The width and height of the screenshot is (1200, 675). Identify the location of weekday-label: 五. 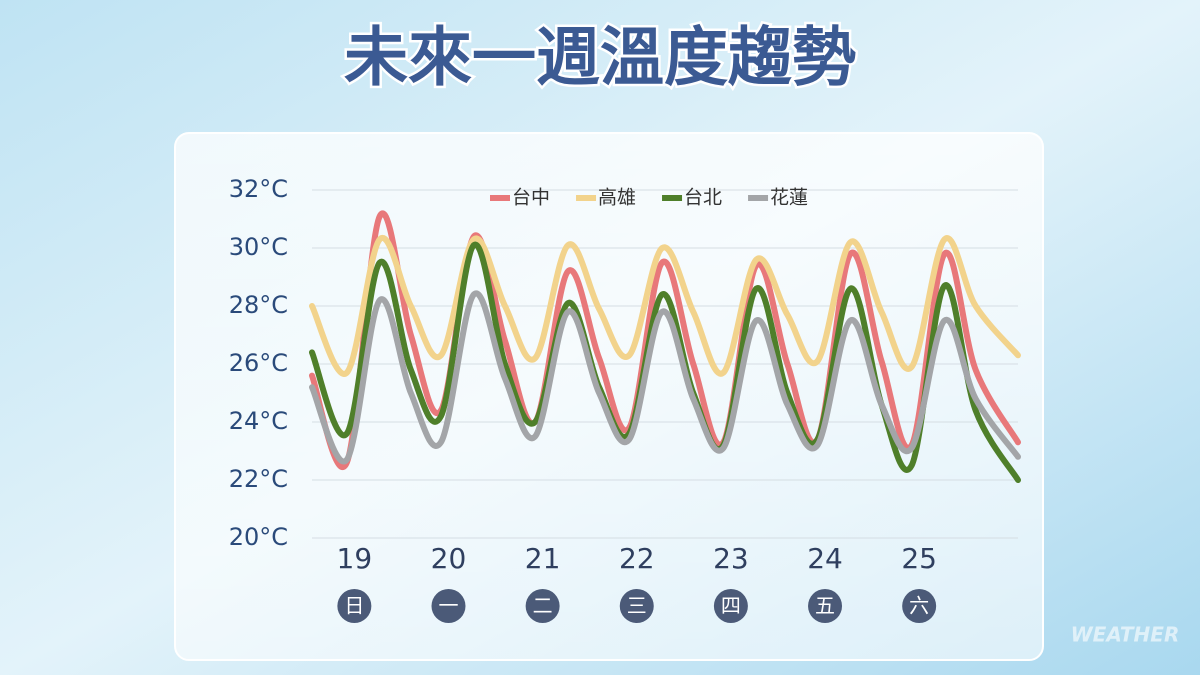
(825, 606).